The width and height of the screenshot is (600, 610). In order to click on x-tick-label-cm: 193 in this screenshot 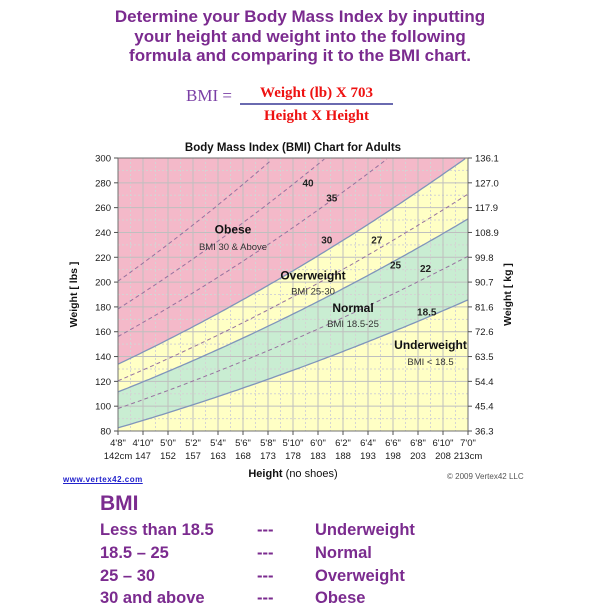, I will do `click(368, 456)`.